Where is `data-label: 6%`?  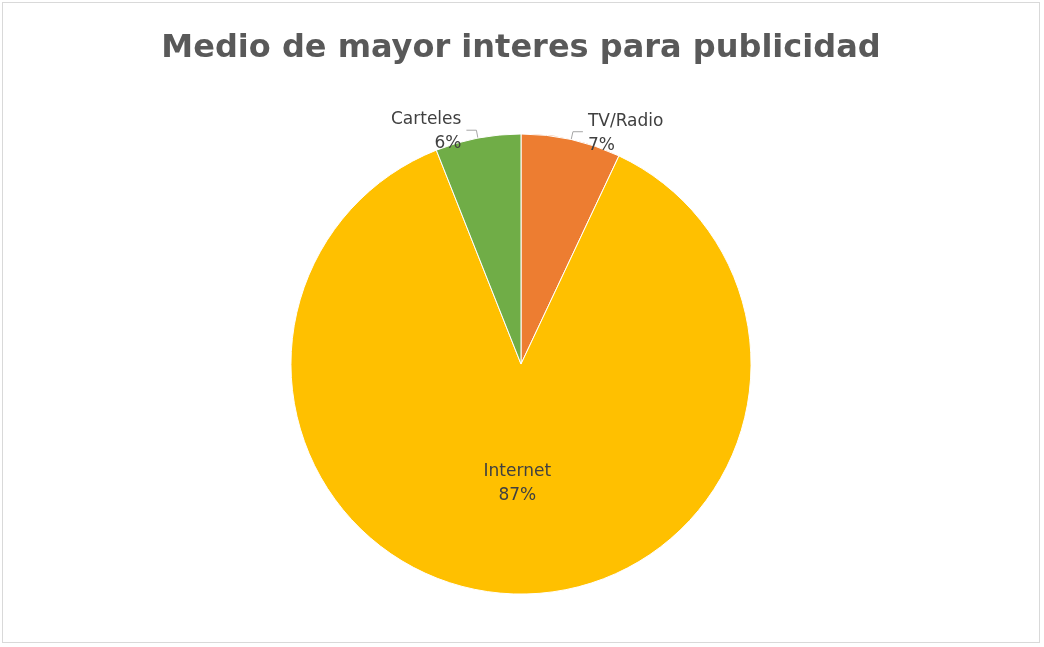
data-label: 6% is located at coordinates (448, 142).